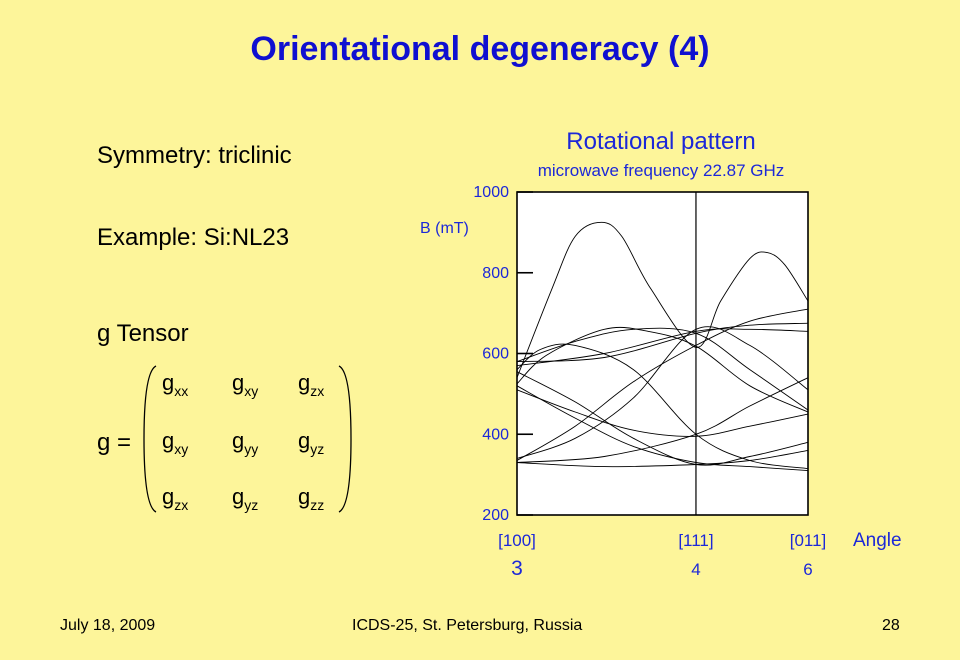  I want to click on matrix-cell-g-yy: gyy, so click(245, 442).